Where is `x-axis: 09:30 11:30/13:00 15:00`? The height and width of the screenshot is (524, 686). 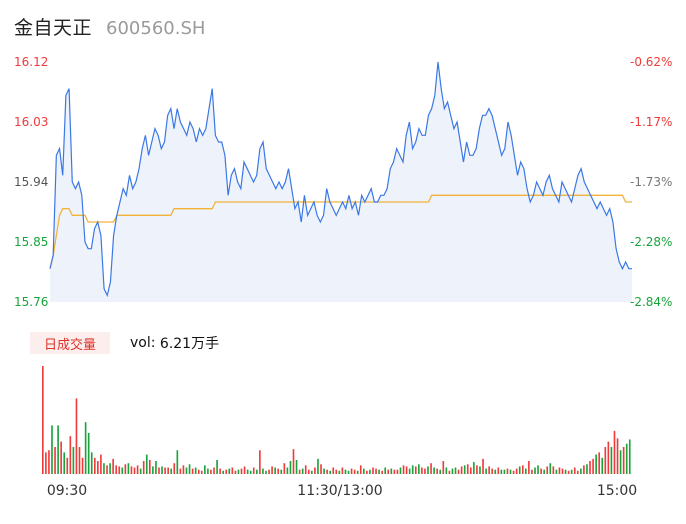
x-axis: 09:30 11:30/13:00 15:00 is located at coordinates (342, 491).